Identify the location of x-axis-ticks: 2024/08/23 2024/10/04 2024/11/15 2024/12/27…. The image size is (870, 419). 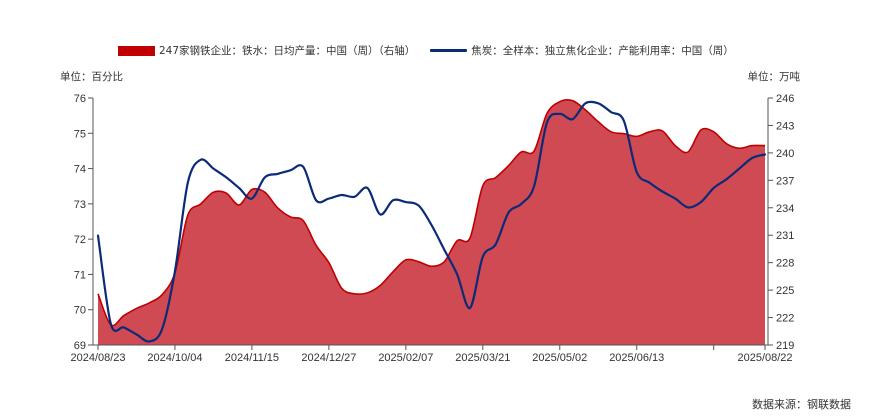
(431, 354).